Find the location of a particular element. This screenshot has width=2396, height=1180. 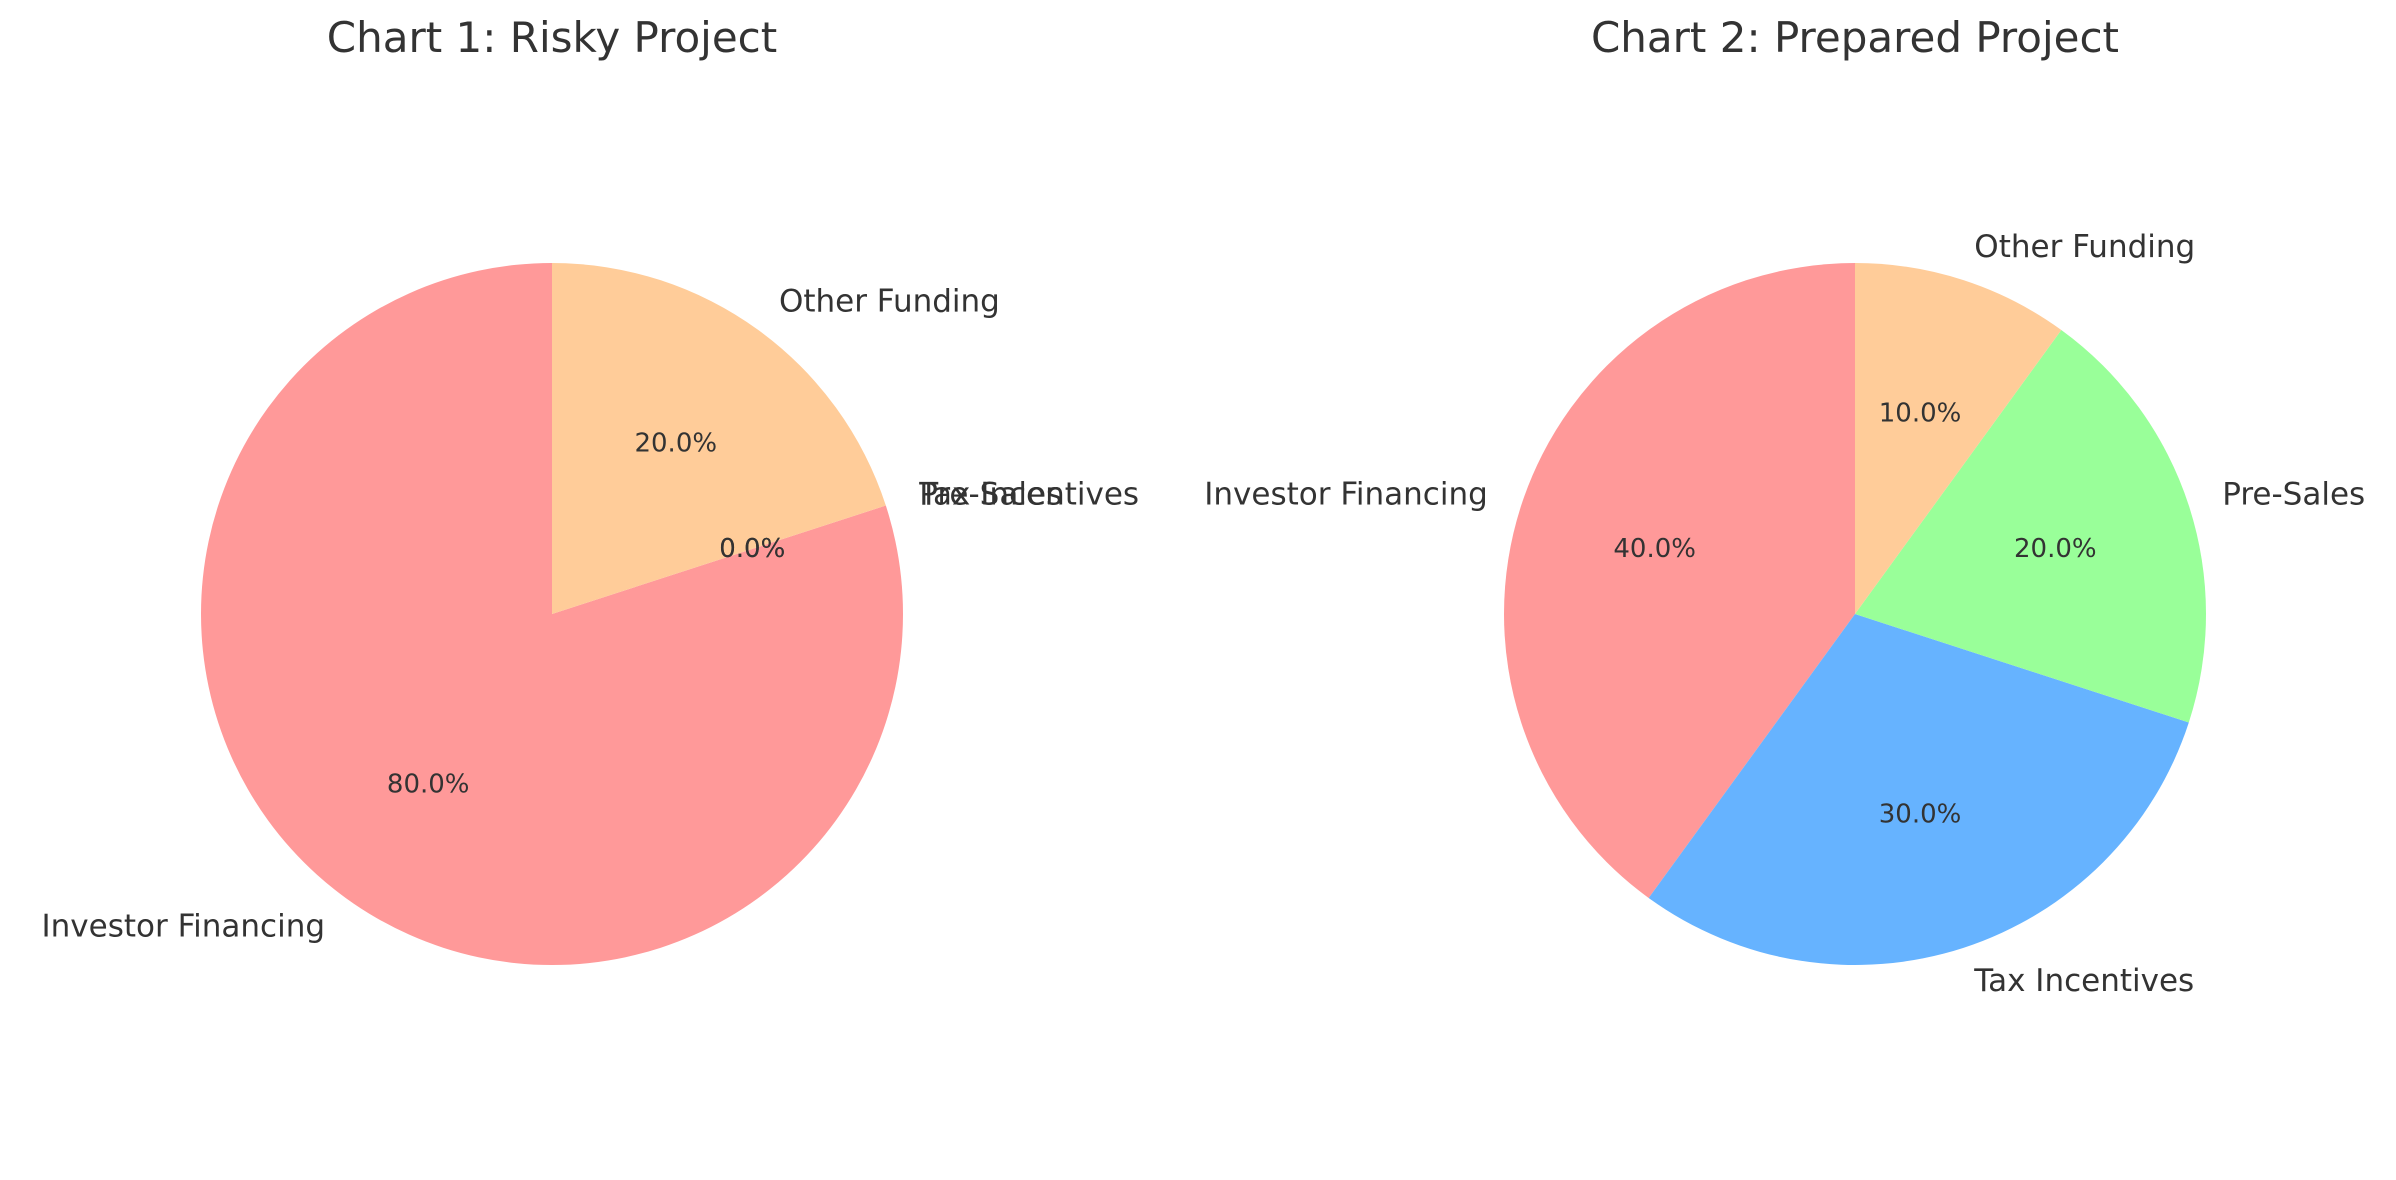

pie-slice-pre-sales is located at coordinates (2030, 526).